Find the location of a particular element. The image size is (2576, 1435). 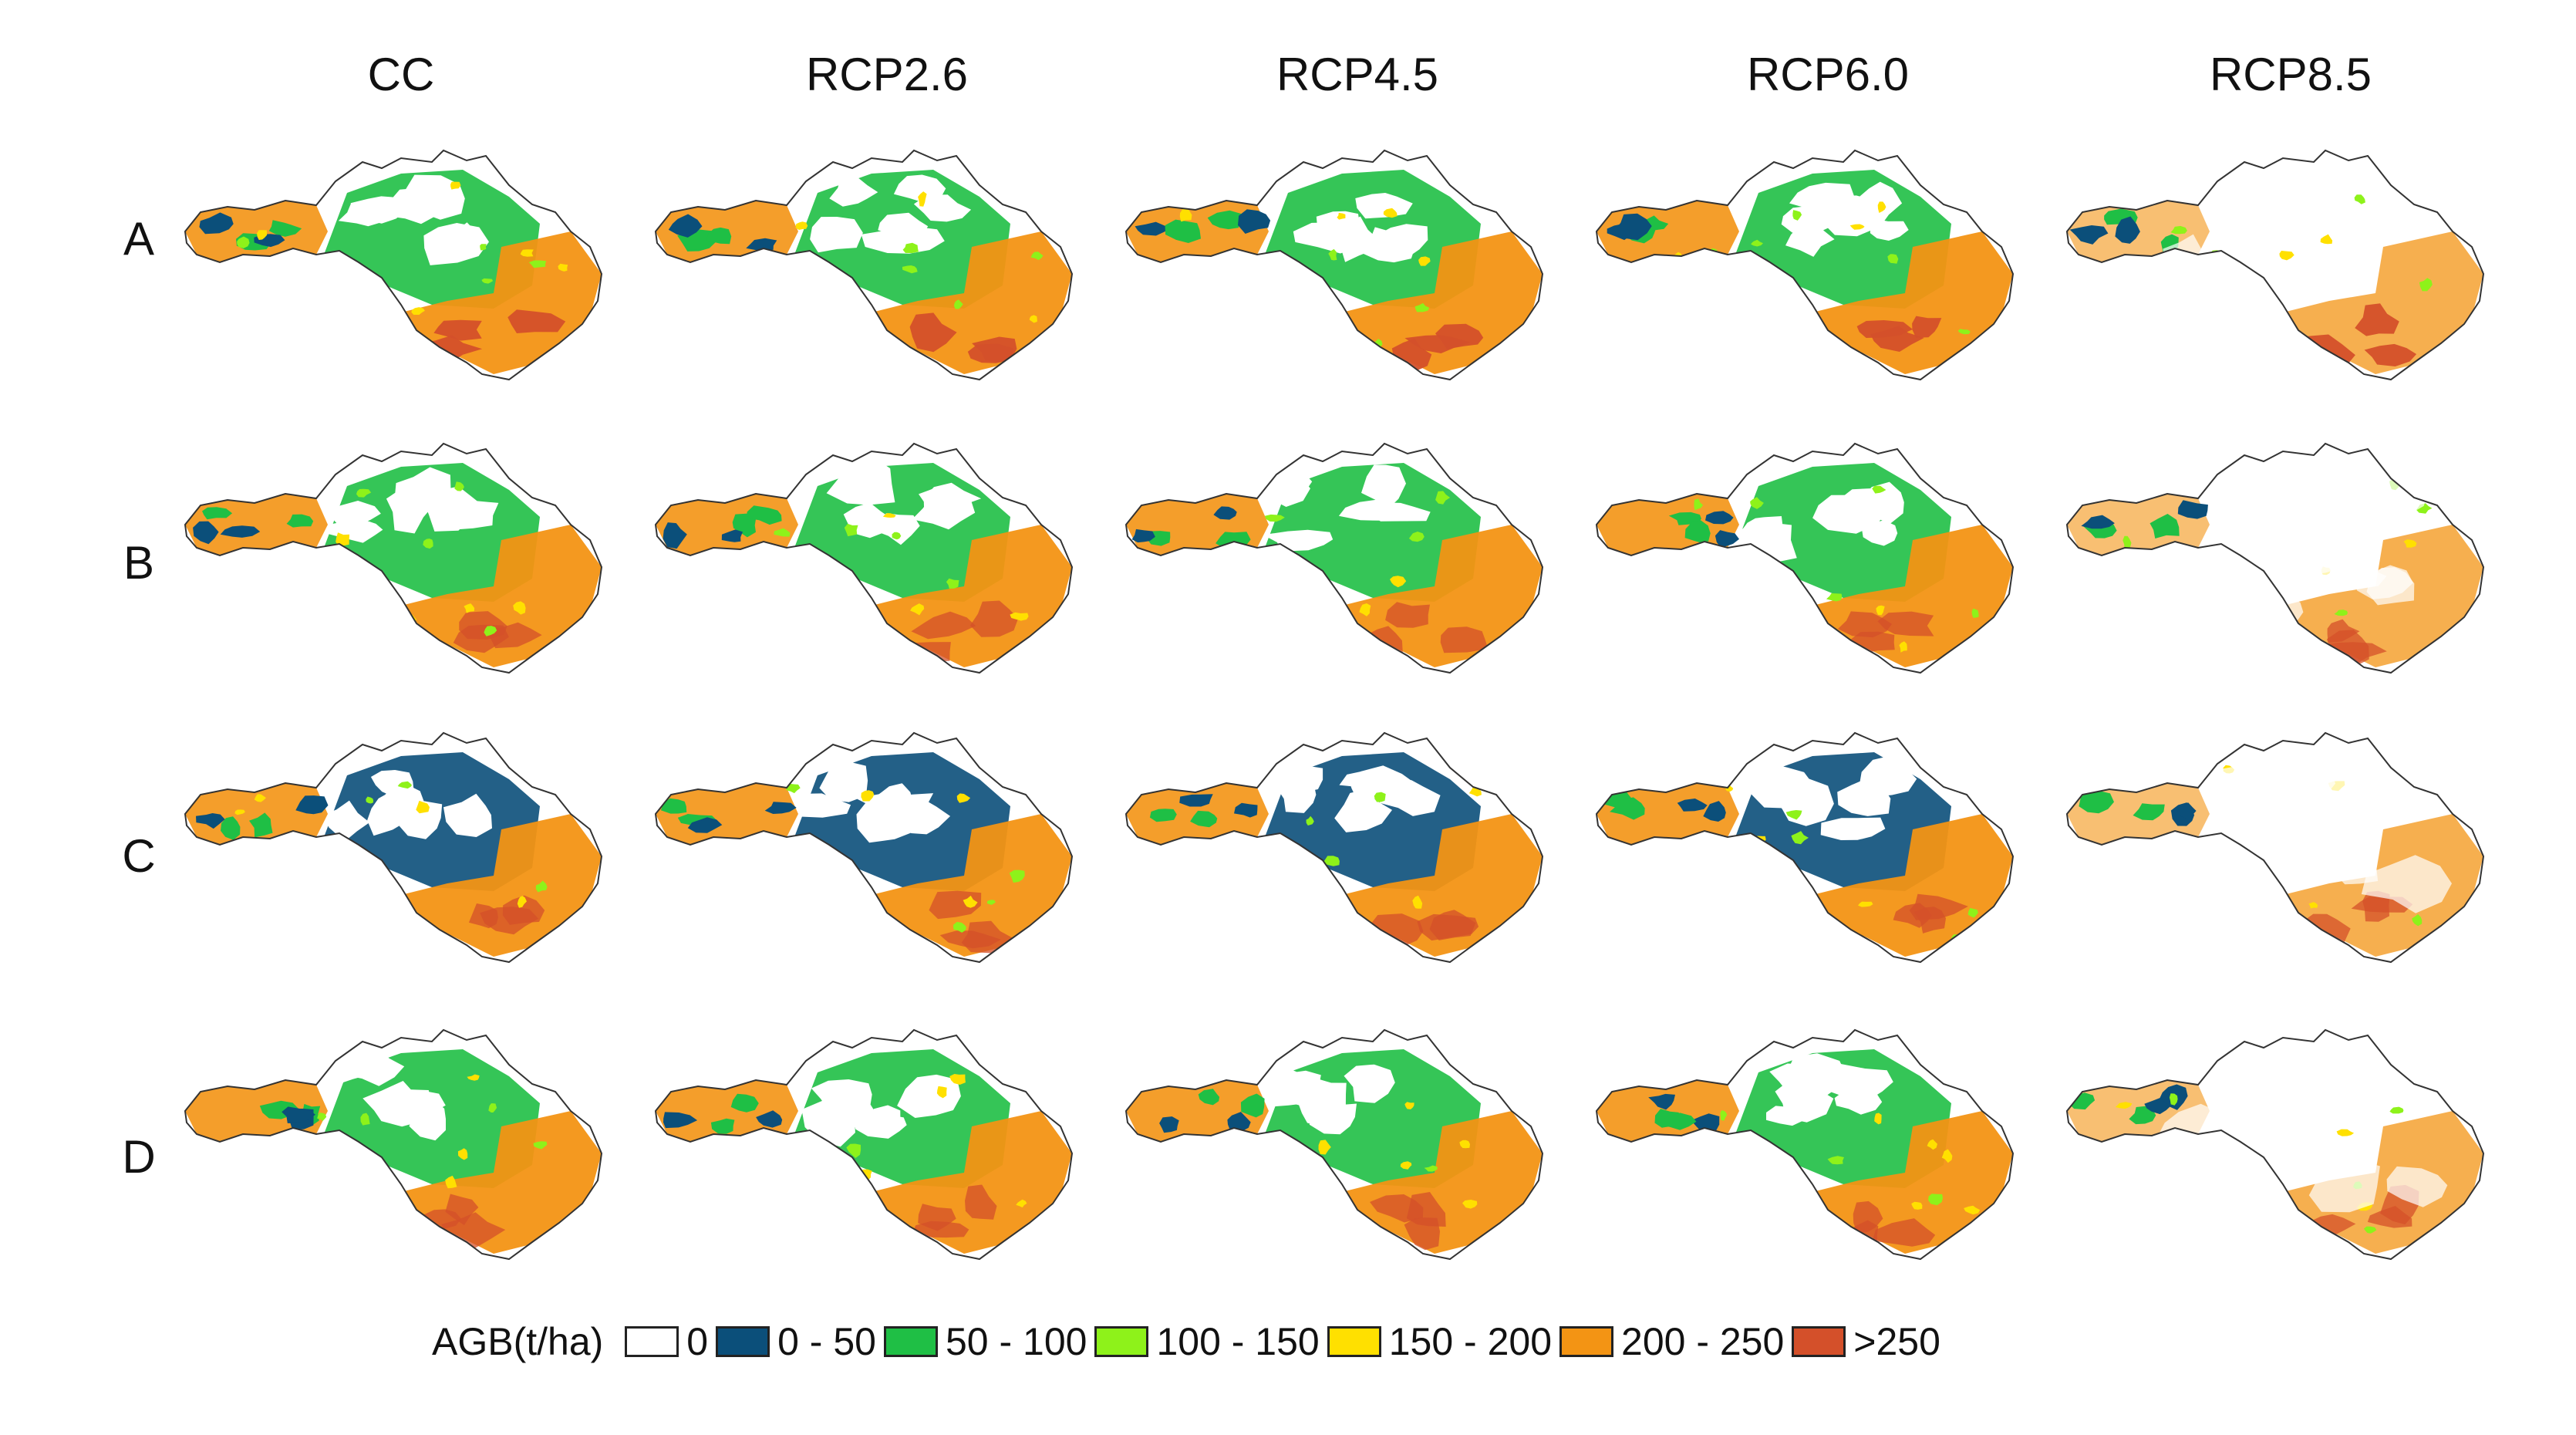

row-label-c: C is located at coordinates (139, 856).